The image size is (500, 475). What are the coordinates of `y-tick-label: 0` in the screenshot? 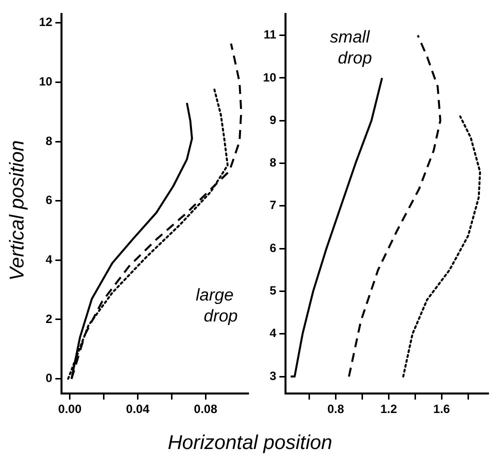 It's located at (49, 378).